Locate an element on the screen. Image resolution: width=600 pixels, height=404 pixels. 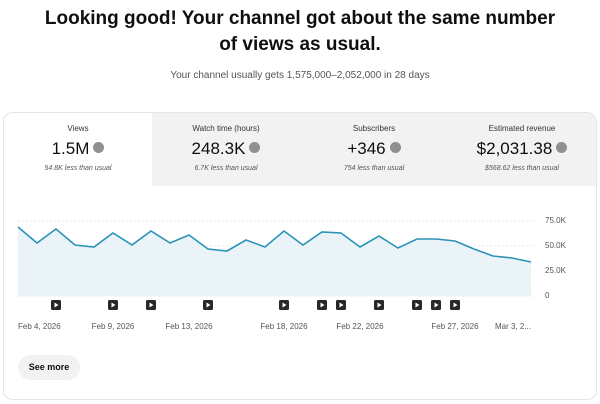
line is located at coordinates (274, 244).